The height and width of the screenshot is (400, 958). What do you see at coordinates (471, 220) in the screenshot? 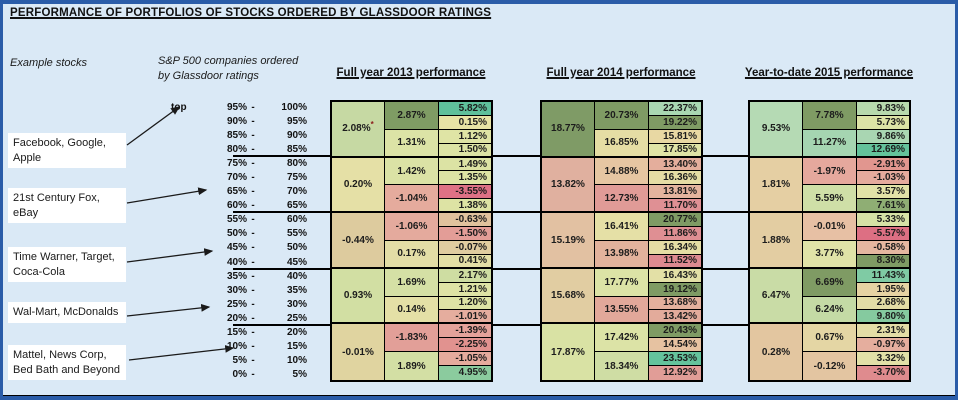
I see `cell-value: -0.63%` at bounding box center [471, 220].